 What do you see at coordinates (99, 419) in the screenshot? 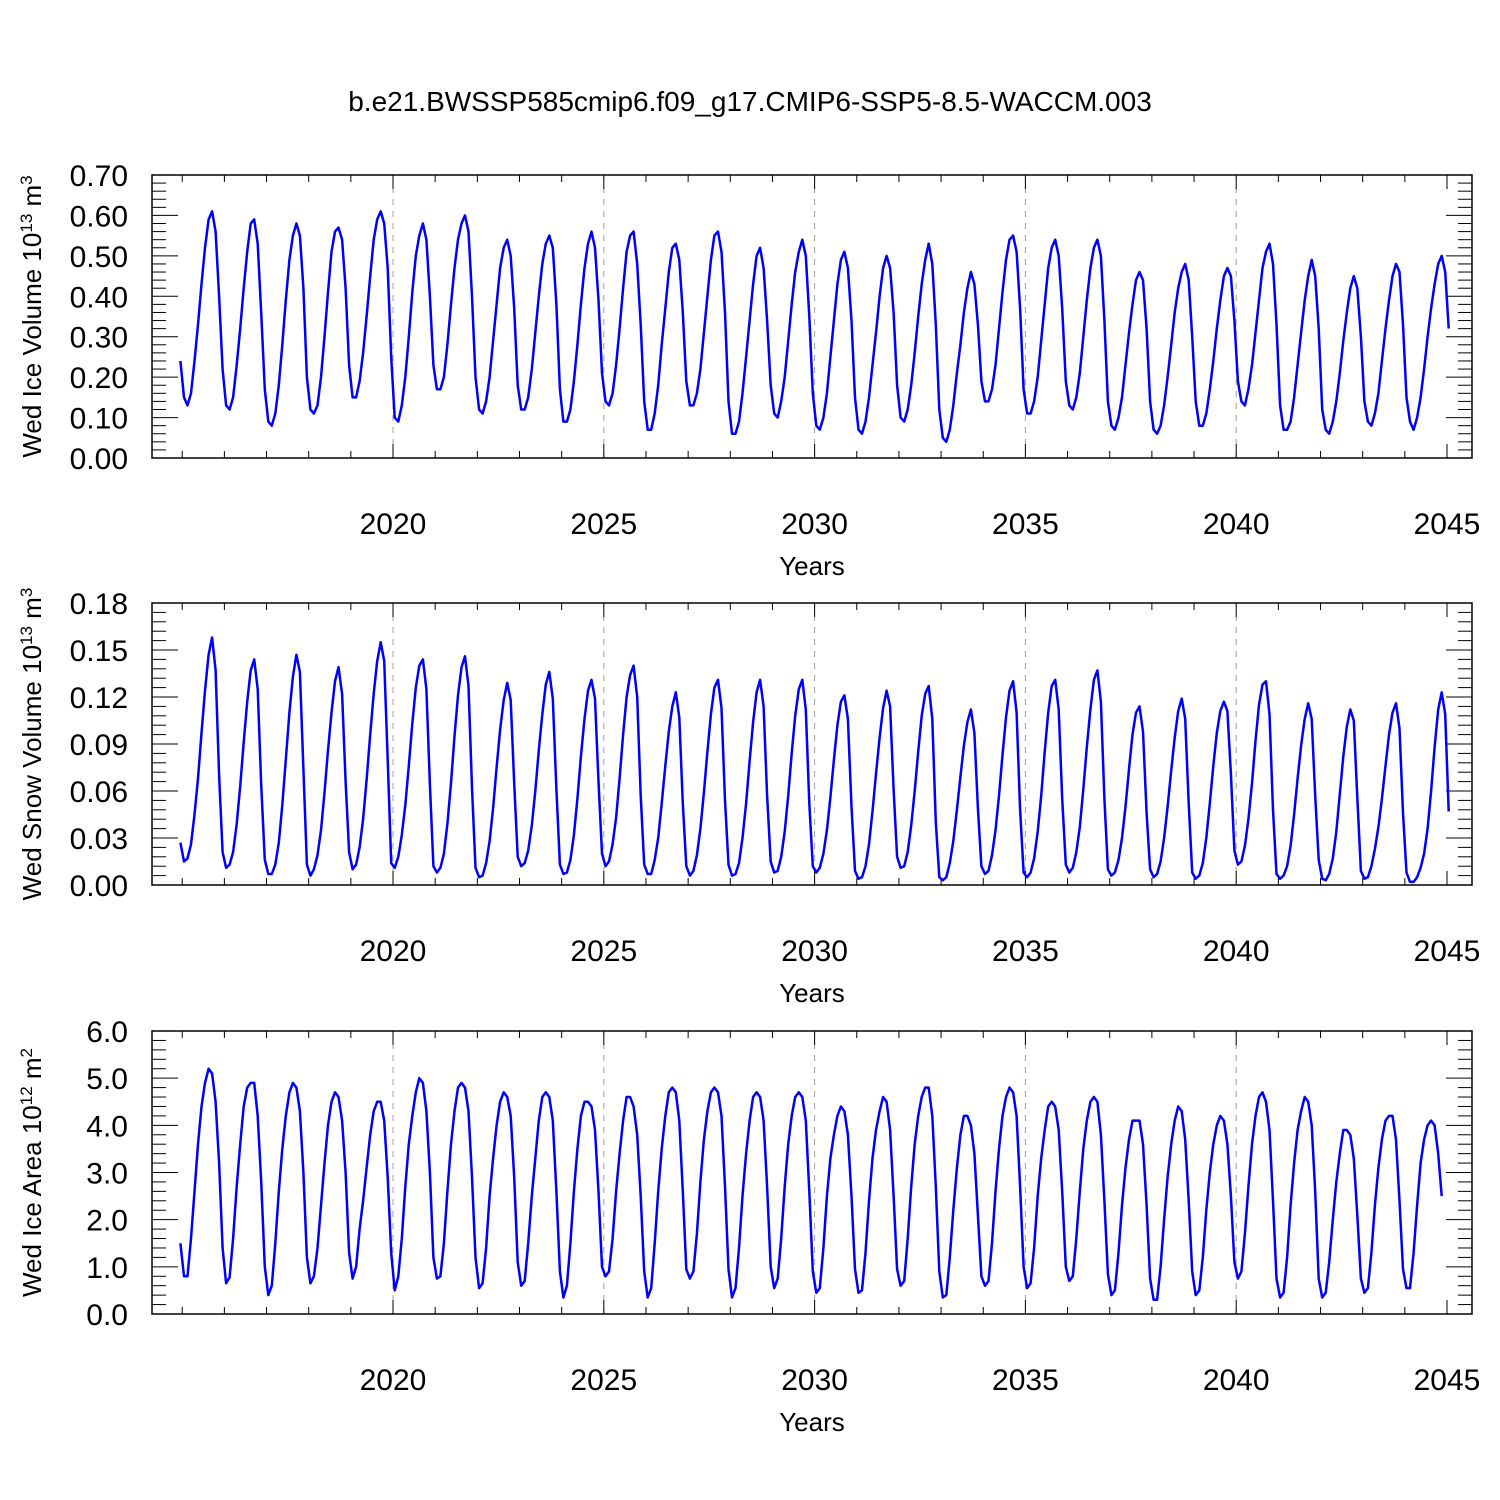
I see `y-tick-label: 0.10` at bounding box center [99, 419].